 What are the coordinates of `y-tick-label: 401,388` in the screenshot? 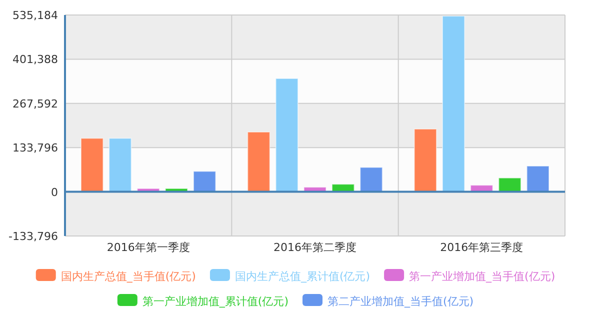 It's located at (35, 59).